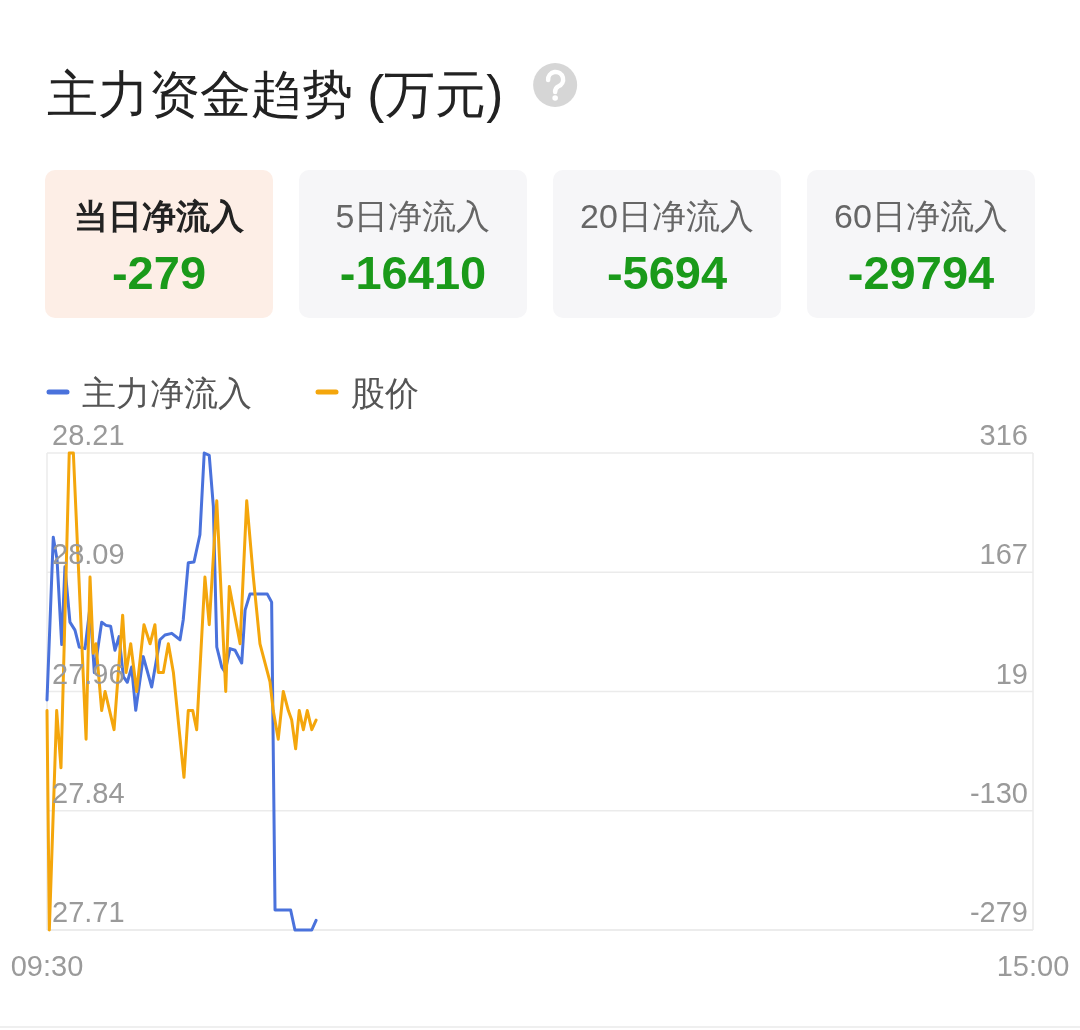 The height and width of the screenshot is (1030, 1080). What do you see at coordinates (1003, 554) in the screenshot?
I see `y2-tick-label: 167` at bounding box center [1003, 554].